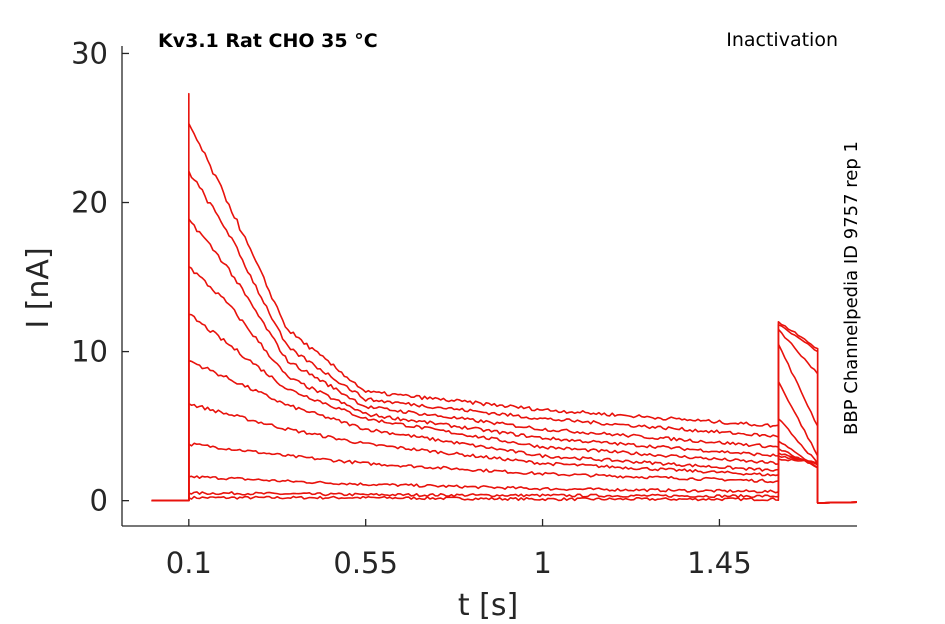 The width and height of the screenshot is (945, 624). What do you see at coordinates (99, 501) in the screenshot?
I see `y-tick-label: 0` at bounding box center [99, 501].